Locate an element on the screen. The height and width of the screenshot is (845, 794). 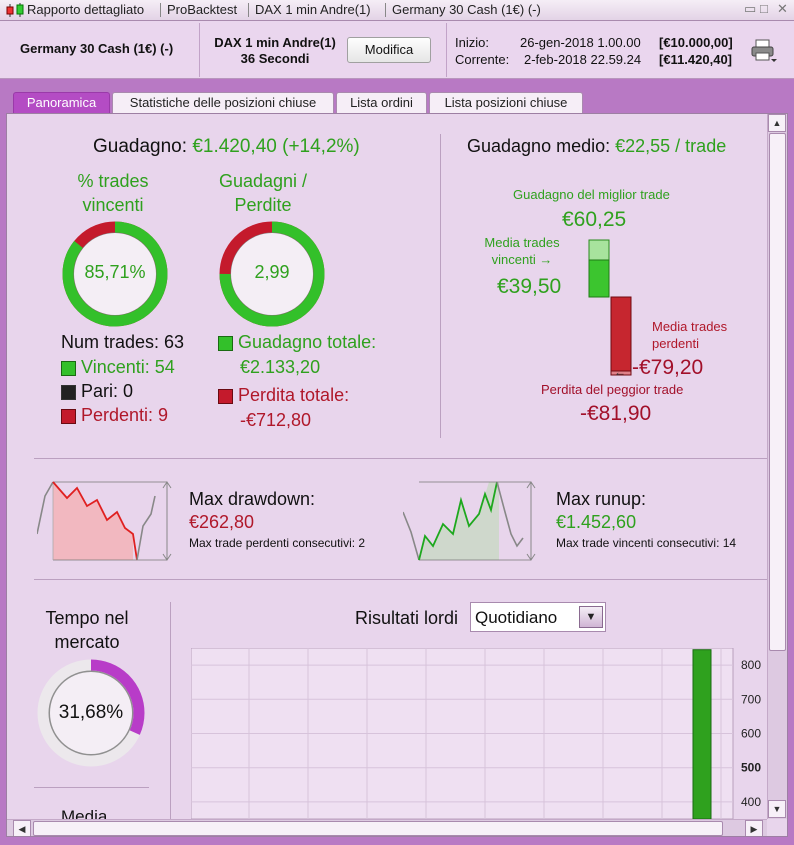
avg-loss-label: Media trades perdenti is located at coordinates (689, 335).